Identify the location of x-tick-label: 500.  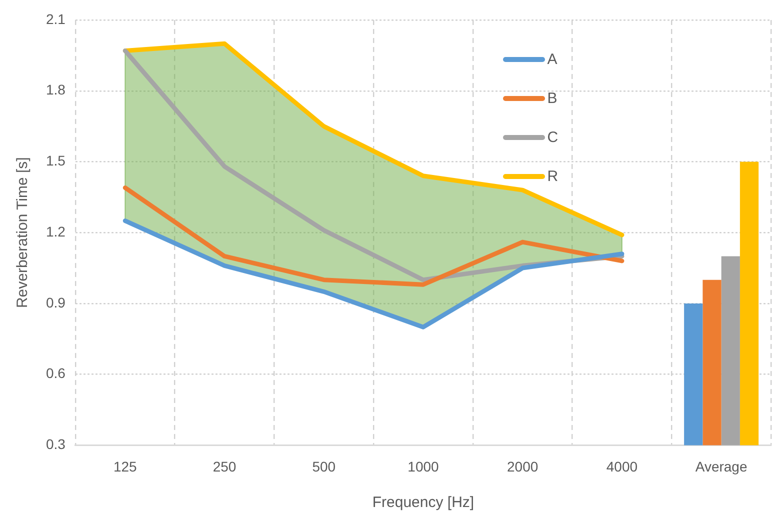
(324, 466).